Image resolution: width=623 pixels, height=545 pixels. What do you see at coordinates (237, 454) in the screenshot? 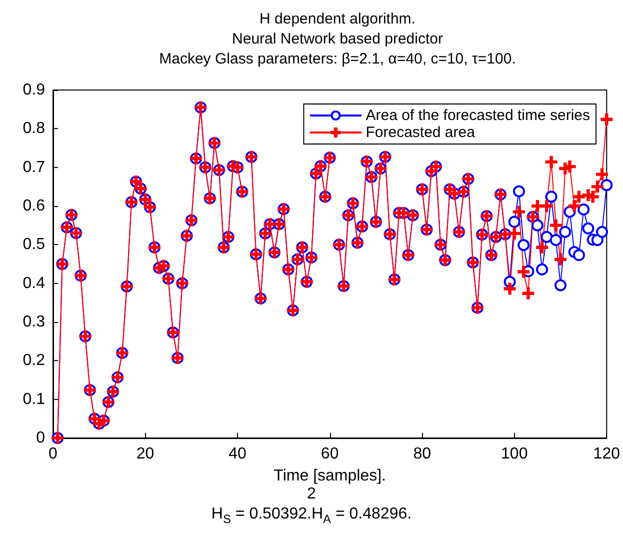
I see `x-tick-label: 40` at bounding box center [237, 454].